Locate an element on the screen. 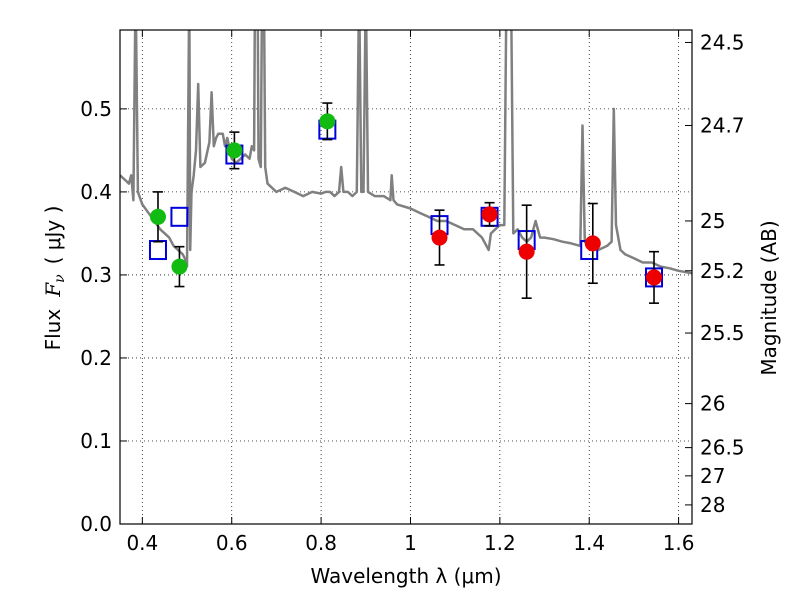 The width and height of the screenshot is (800, 600). right-tick-label: 26.5 is located at coordinates (722, 448).